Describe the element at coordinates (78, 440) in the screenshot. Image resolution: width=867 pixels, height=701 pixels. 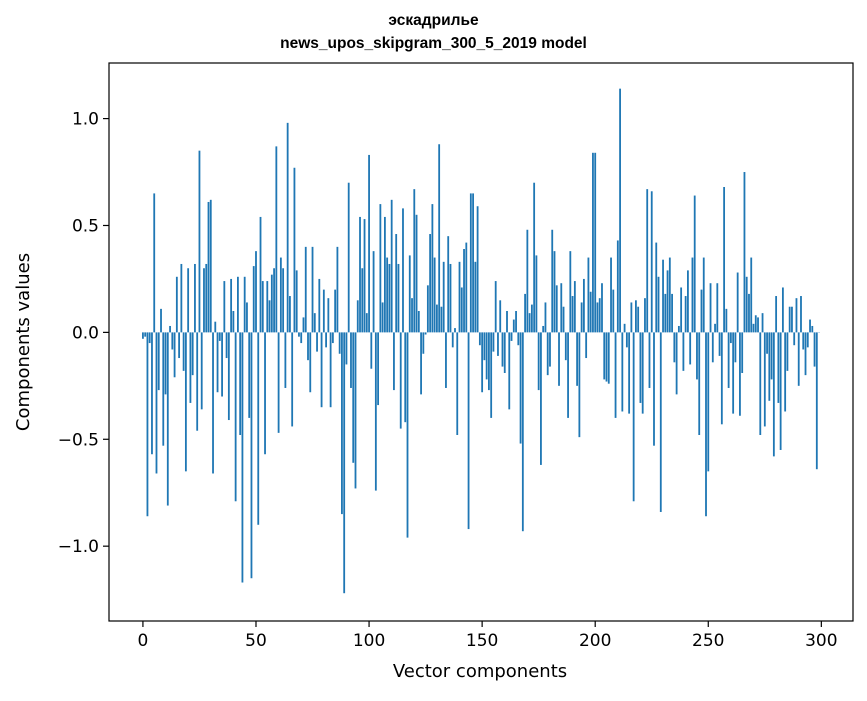
I see `y-tick-label: −0.5` at that location.